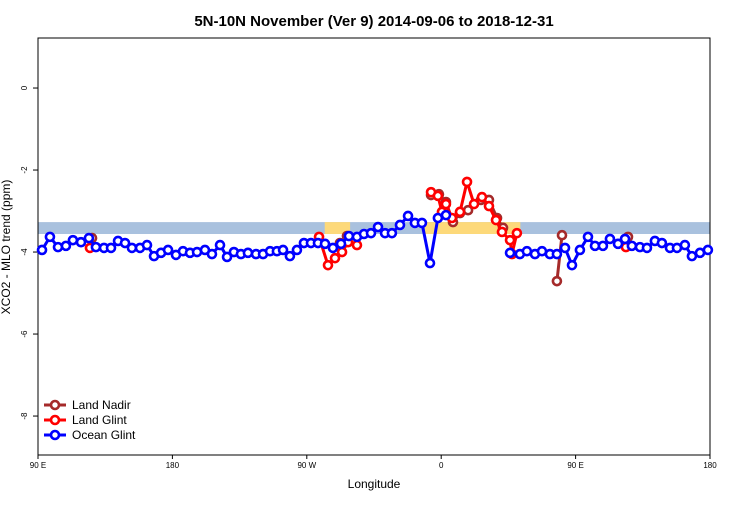 The width and height of the screenshot is (750, 505). What do you see at coordinates (24, 334) in the screenshot?
I see `y-tick-label: -6` at bounding box center [24, 334].